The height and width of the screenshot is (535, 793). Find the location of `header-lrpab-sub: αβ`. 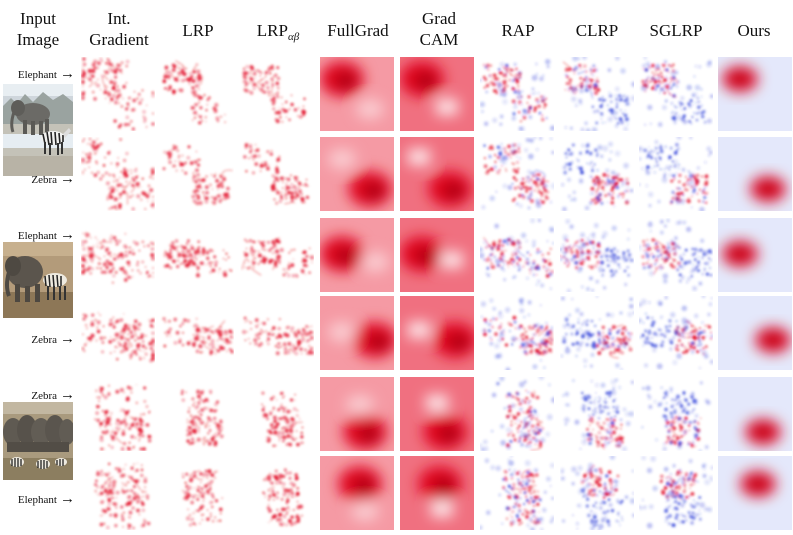

header-lrpab-sub: αβ is located at coordinates (293, 37).